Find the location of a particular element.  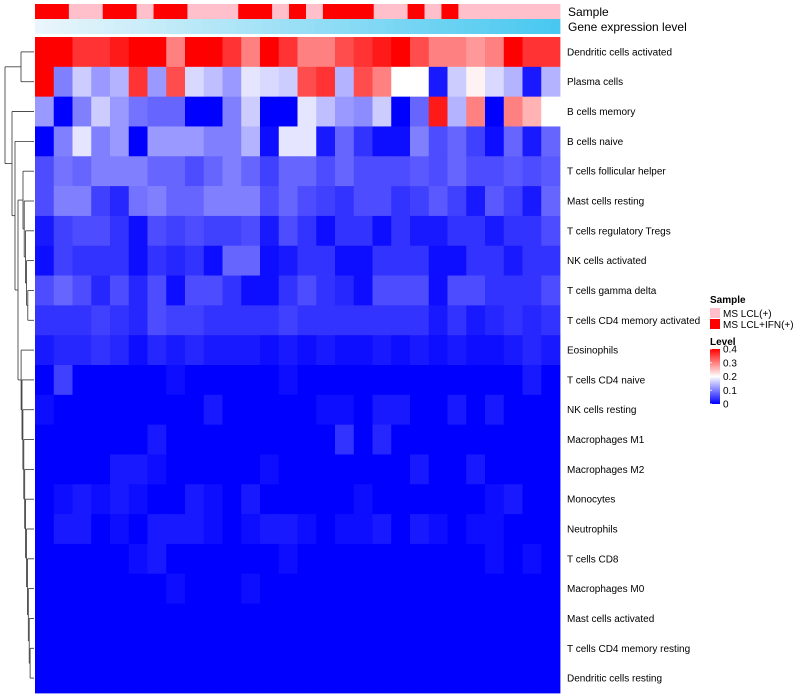

sample-legend-swatch-ms-lcl is located at coordinates (715, 313).